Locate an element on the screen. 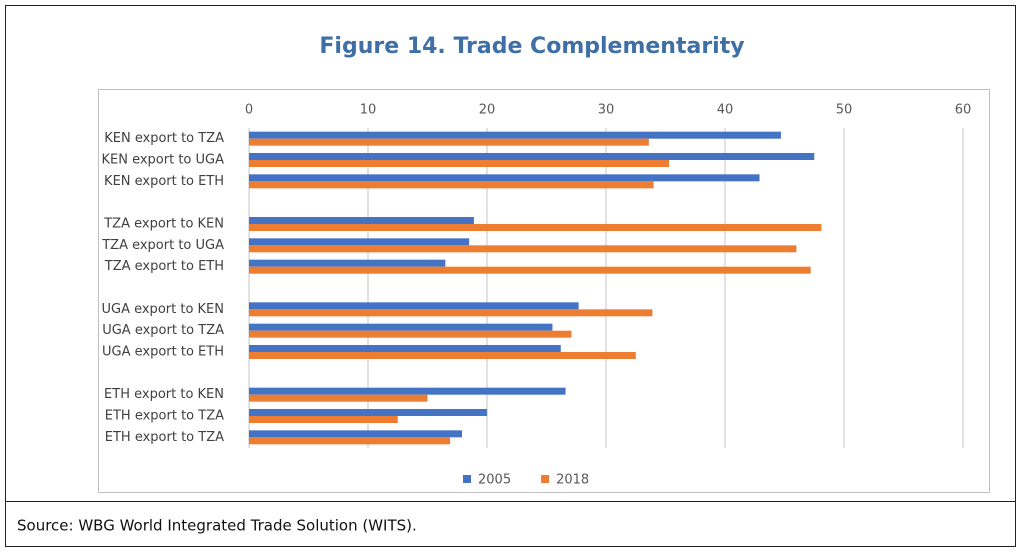 The width and height of the screenshot is (1021, 556). x-tick-label: 20 is located at coordinates (487, 110).